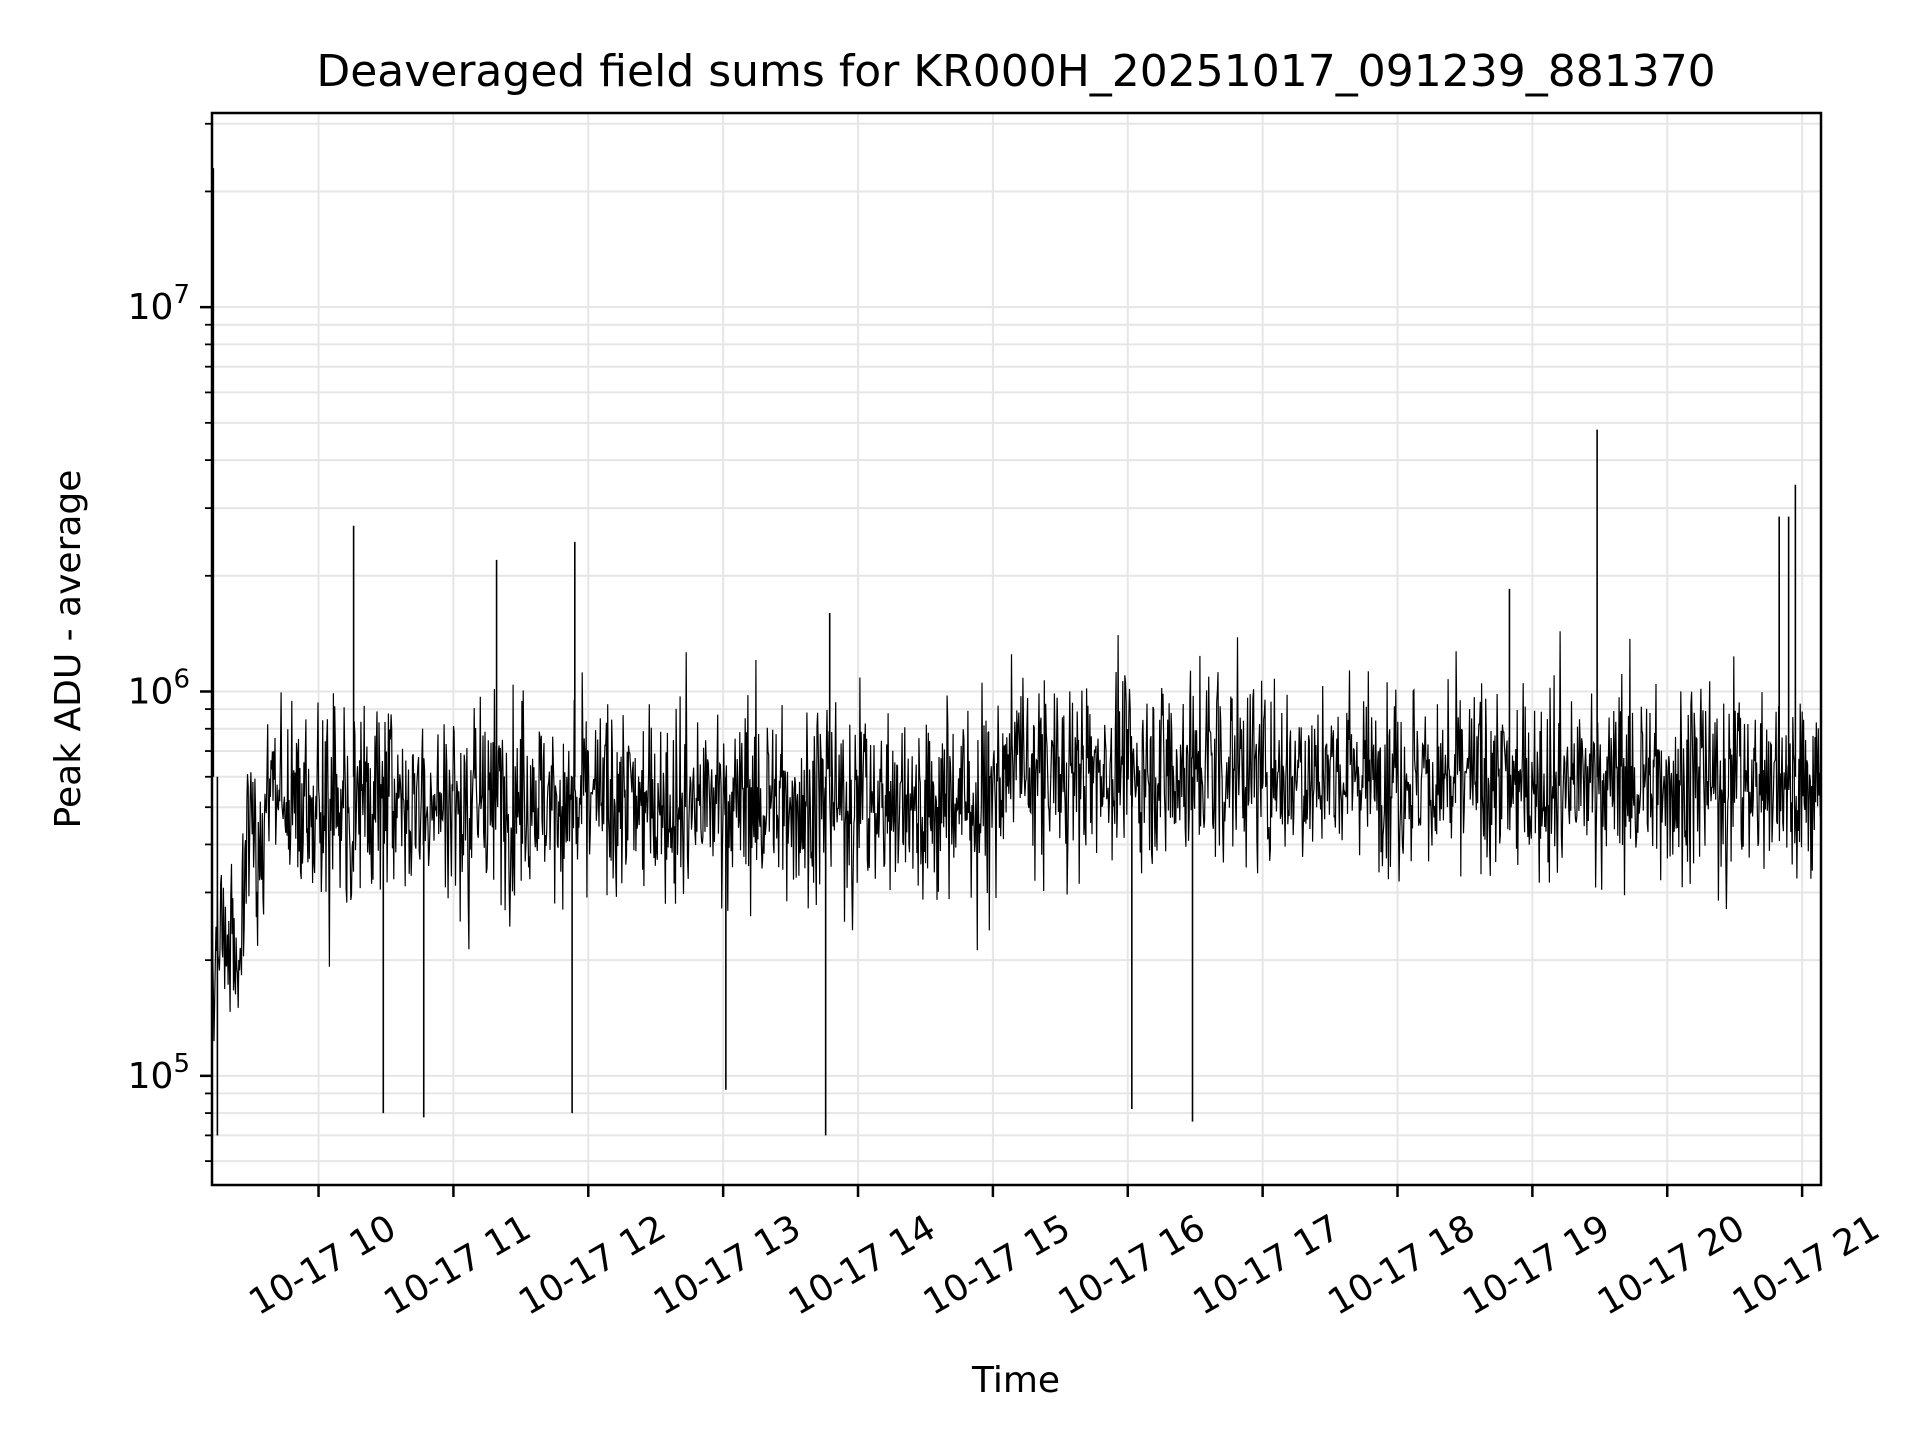  Describe the element at coordinates (170, 642) in the screenshot. I see `y-axis: 10⁵ 10⁶ 10⁷` at that location.